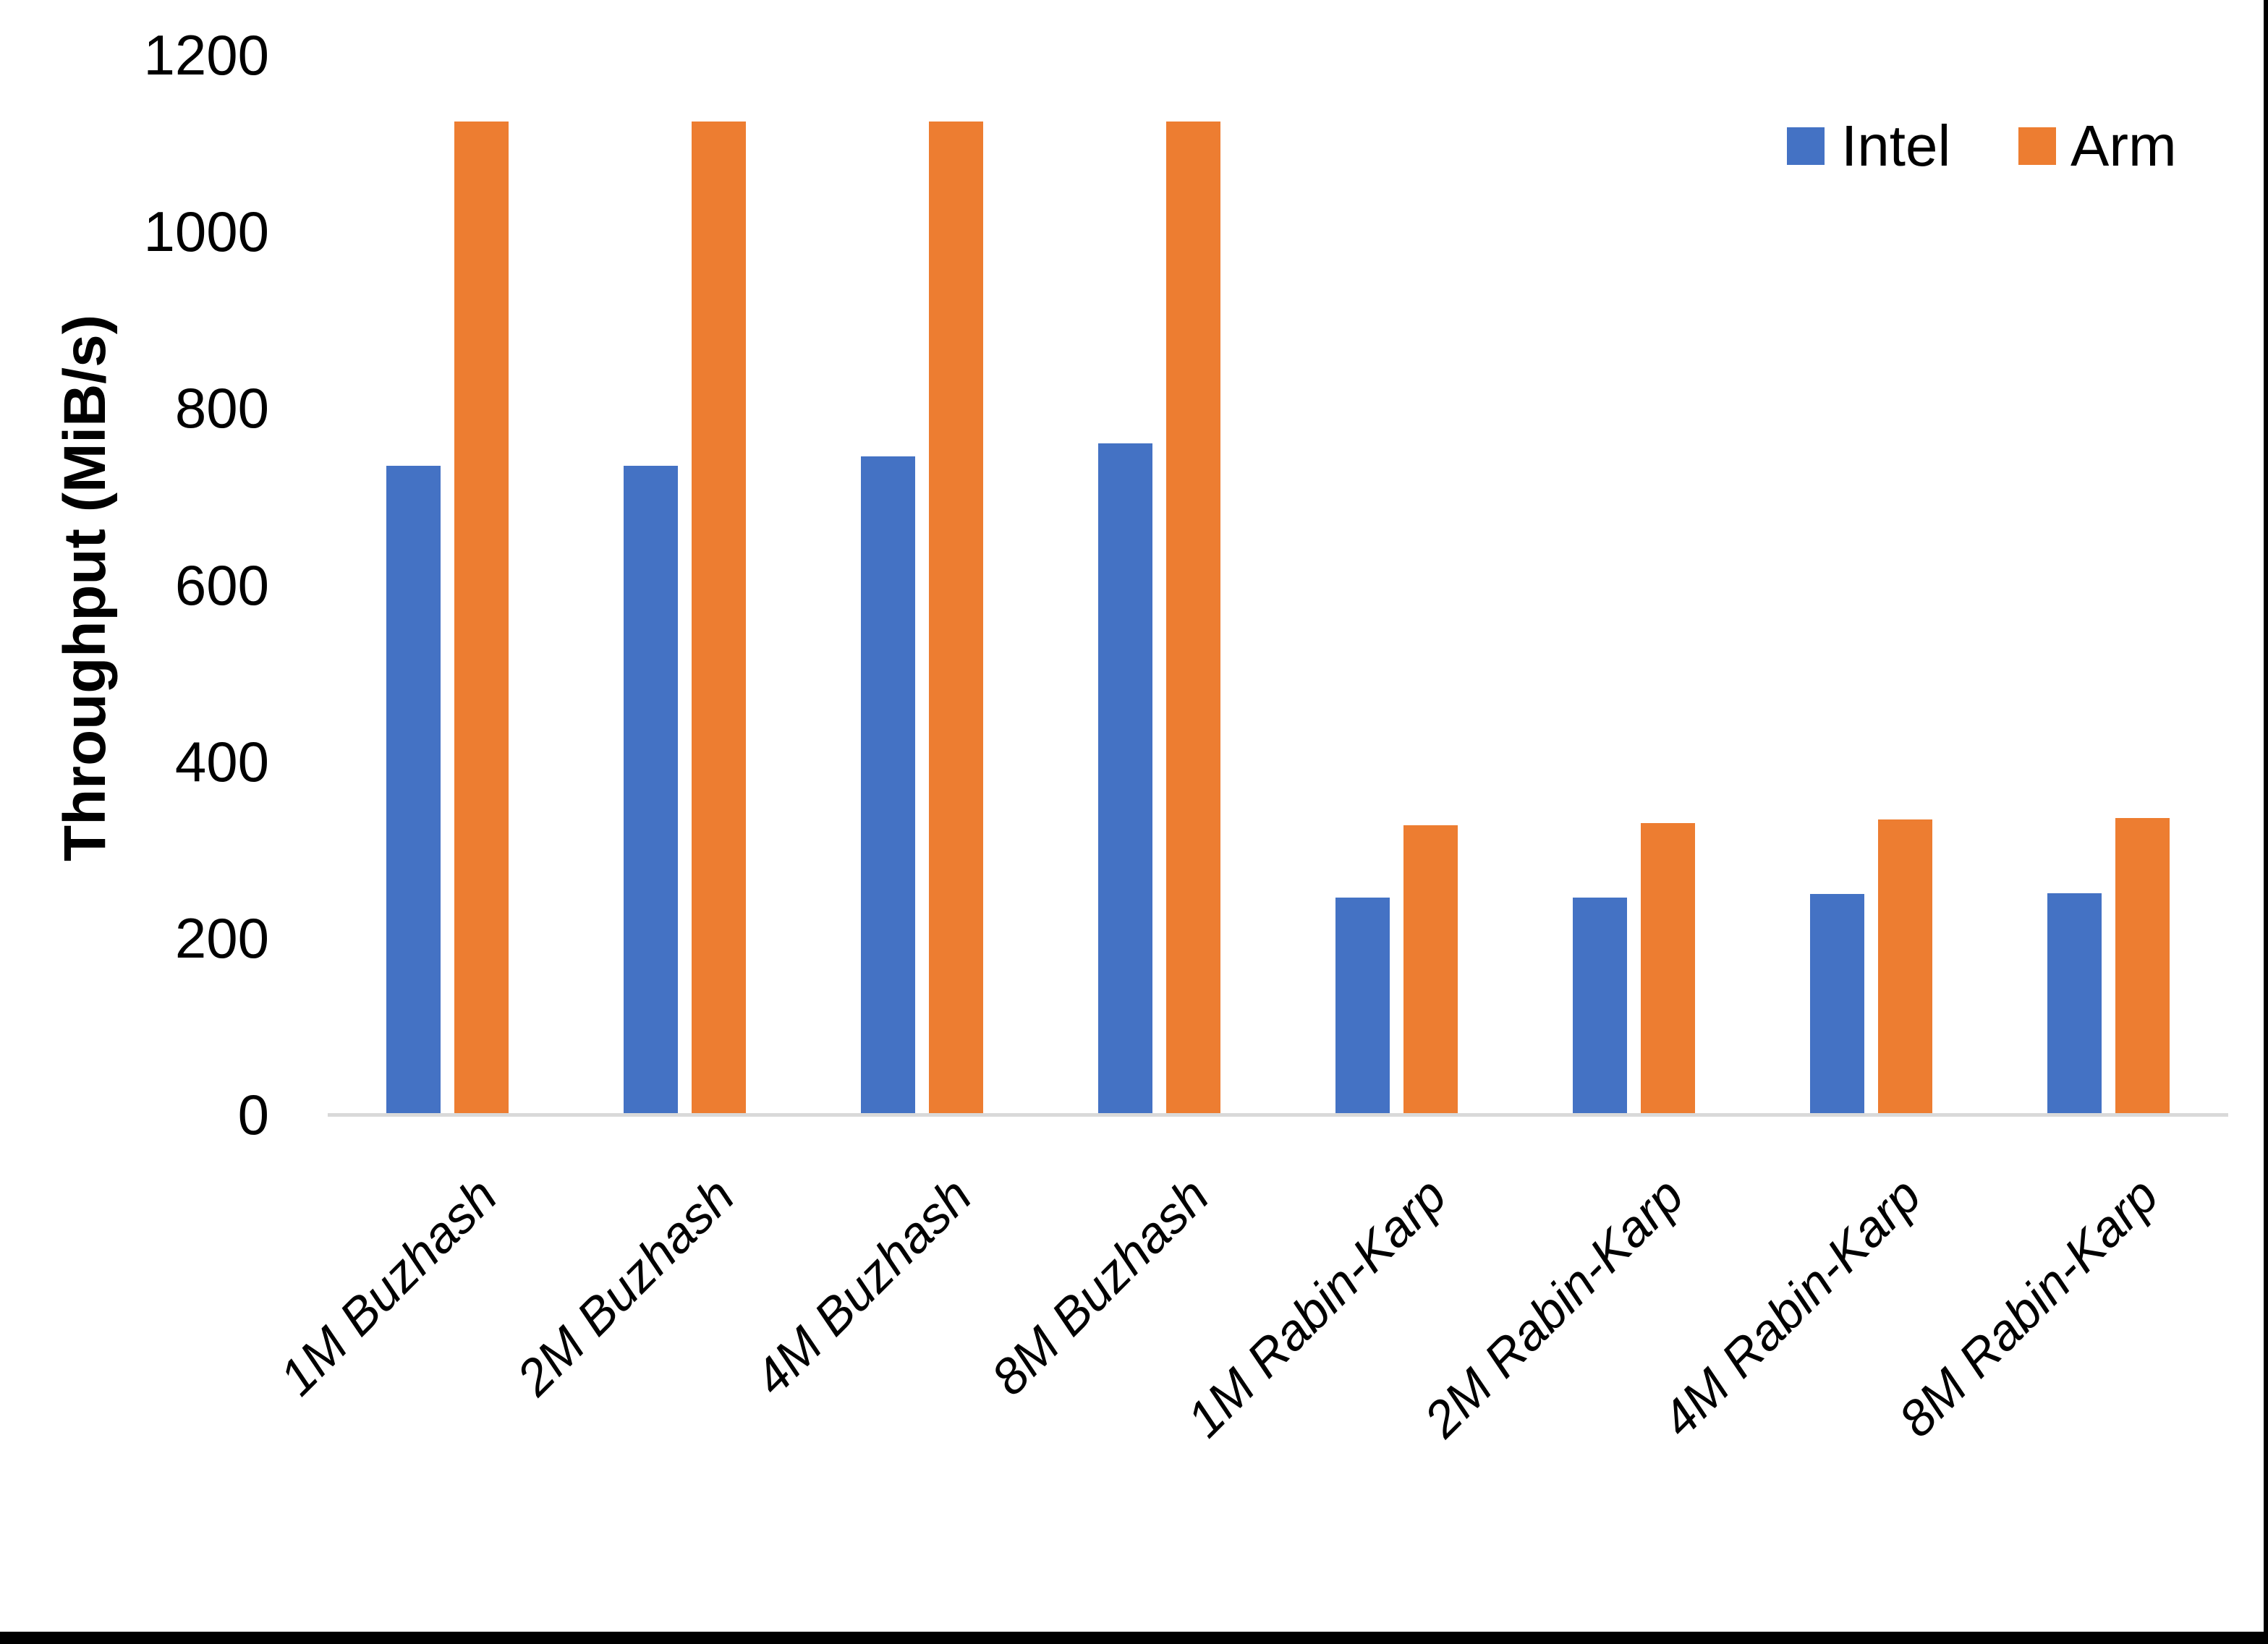 The image size is (2268, 1644). I want to click on legend-label-arm: Arm, so click(2123, 146).